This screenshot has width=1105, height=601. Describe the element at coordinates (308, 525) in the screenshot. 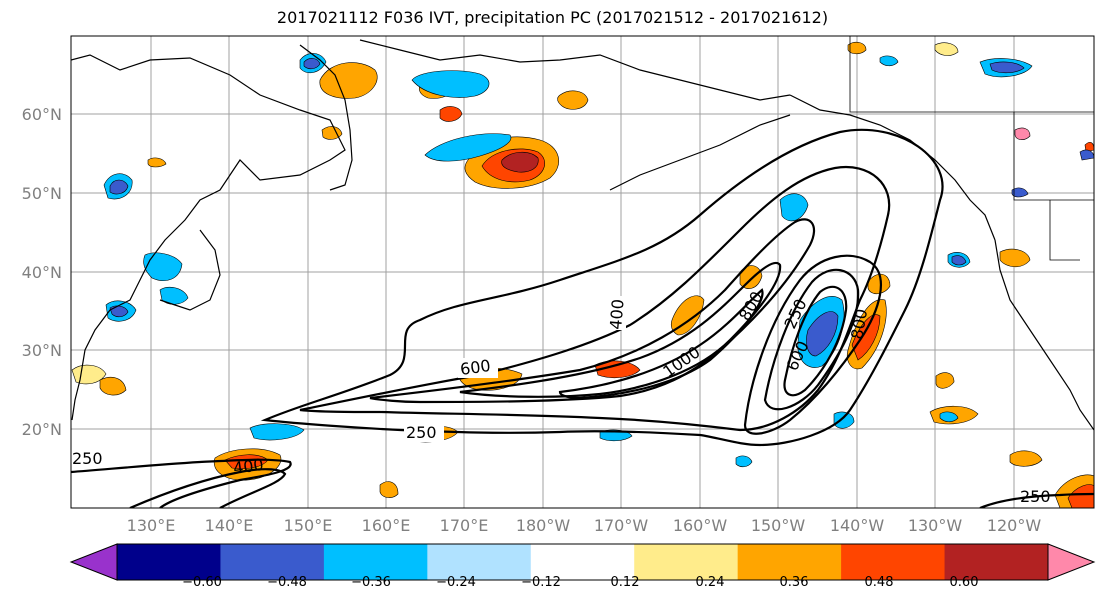

I see `lon-label: 150°E` at that location.